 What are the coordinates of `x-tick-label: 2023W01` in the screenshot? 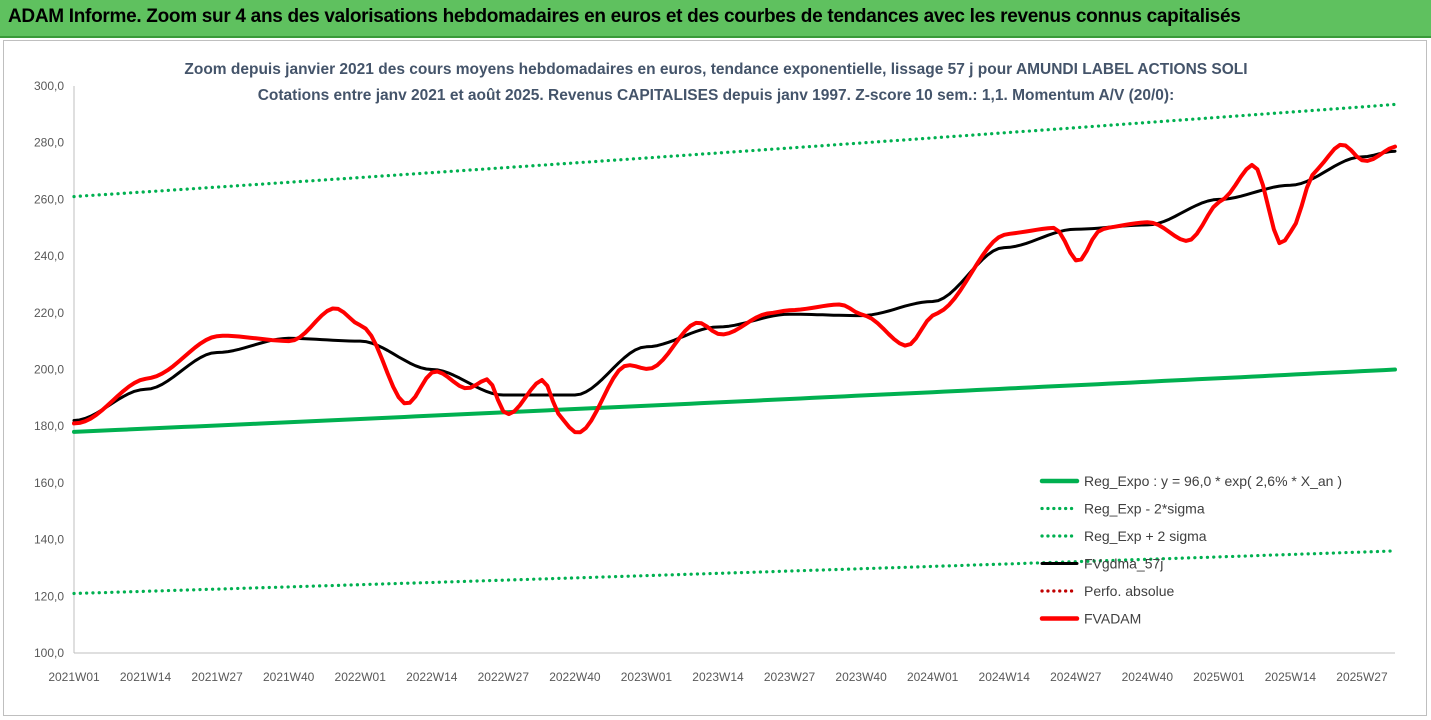 It's located at (647, 677).